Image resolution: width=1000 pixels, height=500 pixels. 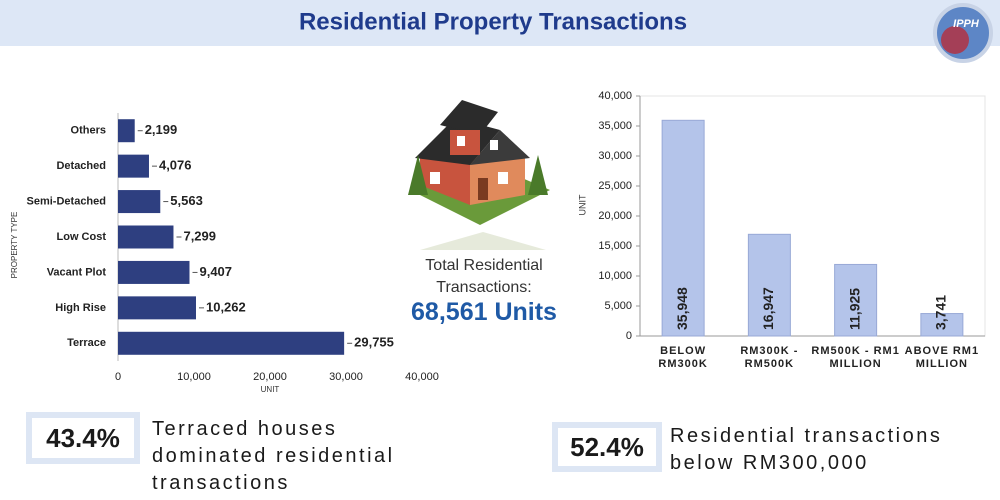 I want to click on y-tick-label: Semi-Detached, so click(x=66, y=201).